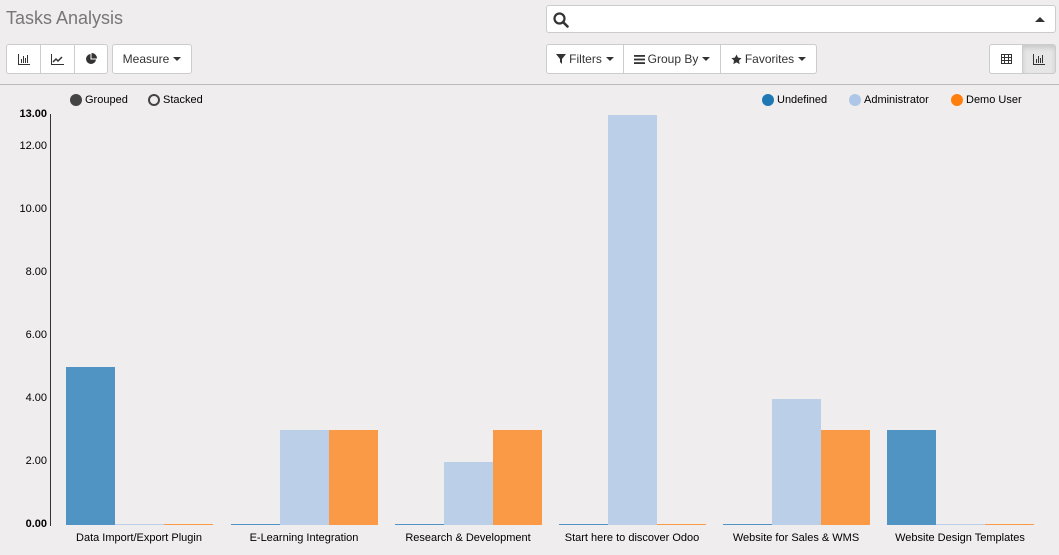 The image size is (1059, 555). What do you see at coordinates (65, 18) in the screenshot?
I see `page-title: Tasks Analysis` at bounding box center [65, 18].